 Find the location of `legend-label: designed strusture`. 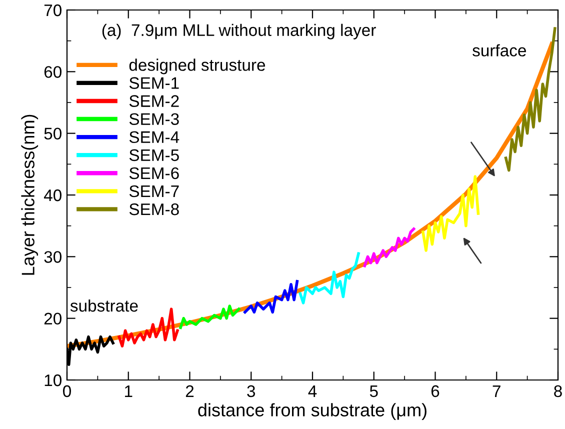

legend-label: designed strusture is located at coordinates (197, 66).